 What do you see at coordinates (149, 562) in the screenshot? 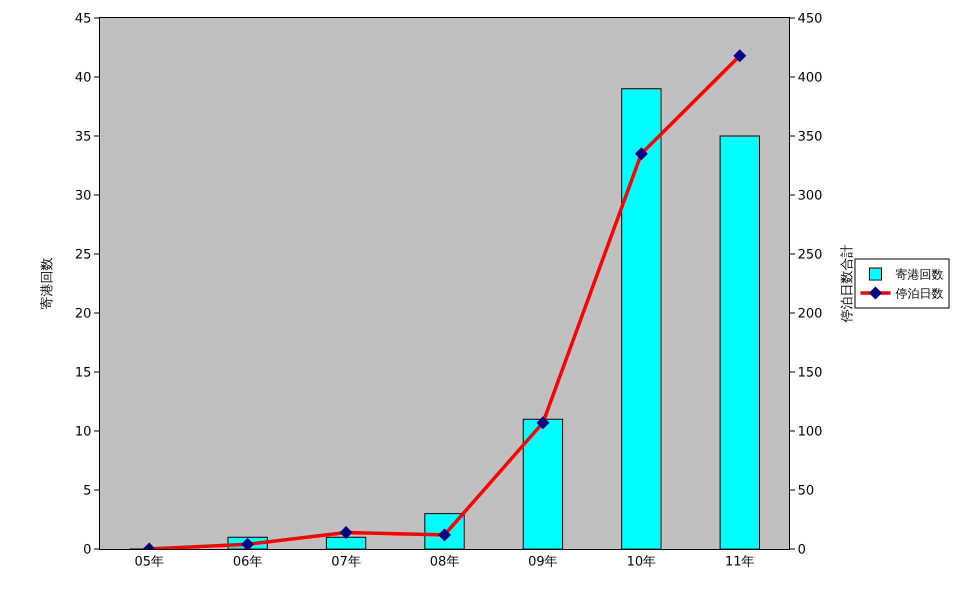
I see `x-tick-label: 05年` at bounding box center [149, 562].